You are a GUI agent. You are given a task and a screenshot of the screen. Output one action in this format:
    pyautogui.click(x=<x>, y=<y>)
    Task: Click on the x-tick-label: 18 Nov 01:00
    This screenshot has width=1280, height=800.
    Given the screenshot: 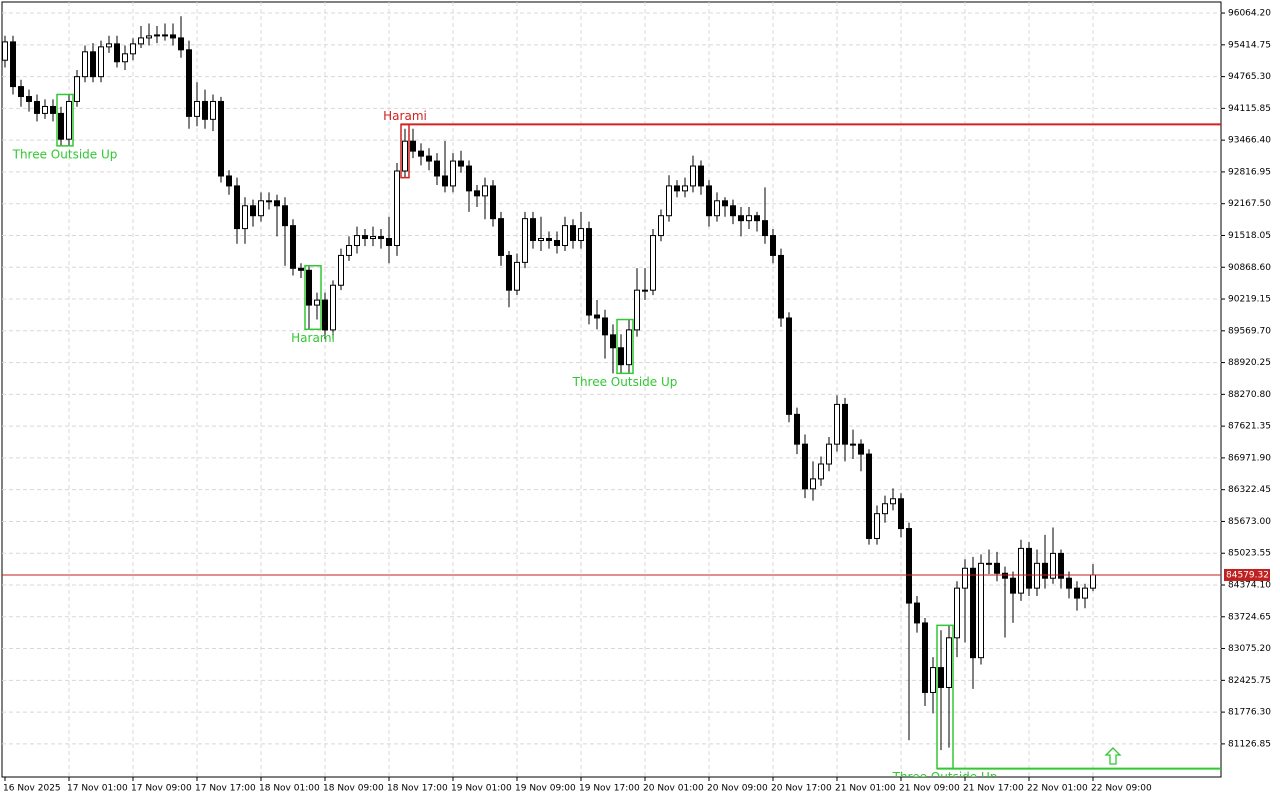 What is the action you would take?
    pyautogui.click(x=289, y=789)
    